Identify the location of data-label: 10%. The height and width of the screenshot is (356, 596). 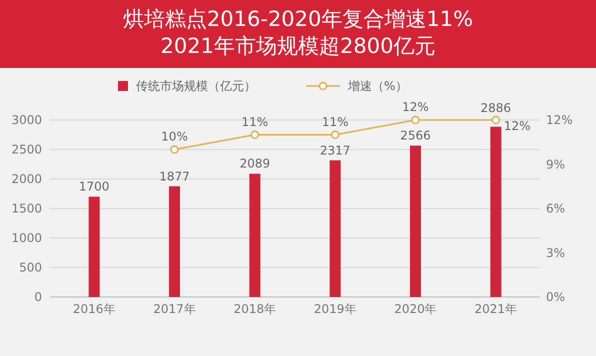
(174, 137).